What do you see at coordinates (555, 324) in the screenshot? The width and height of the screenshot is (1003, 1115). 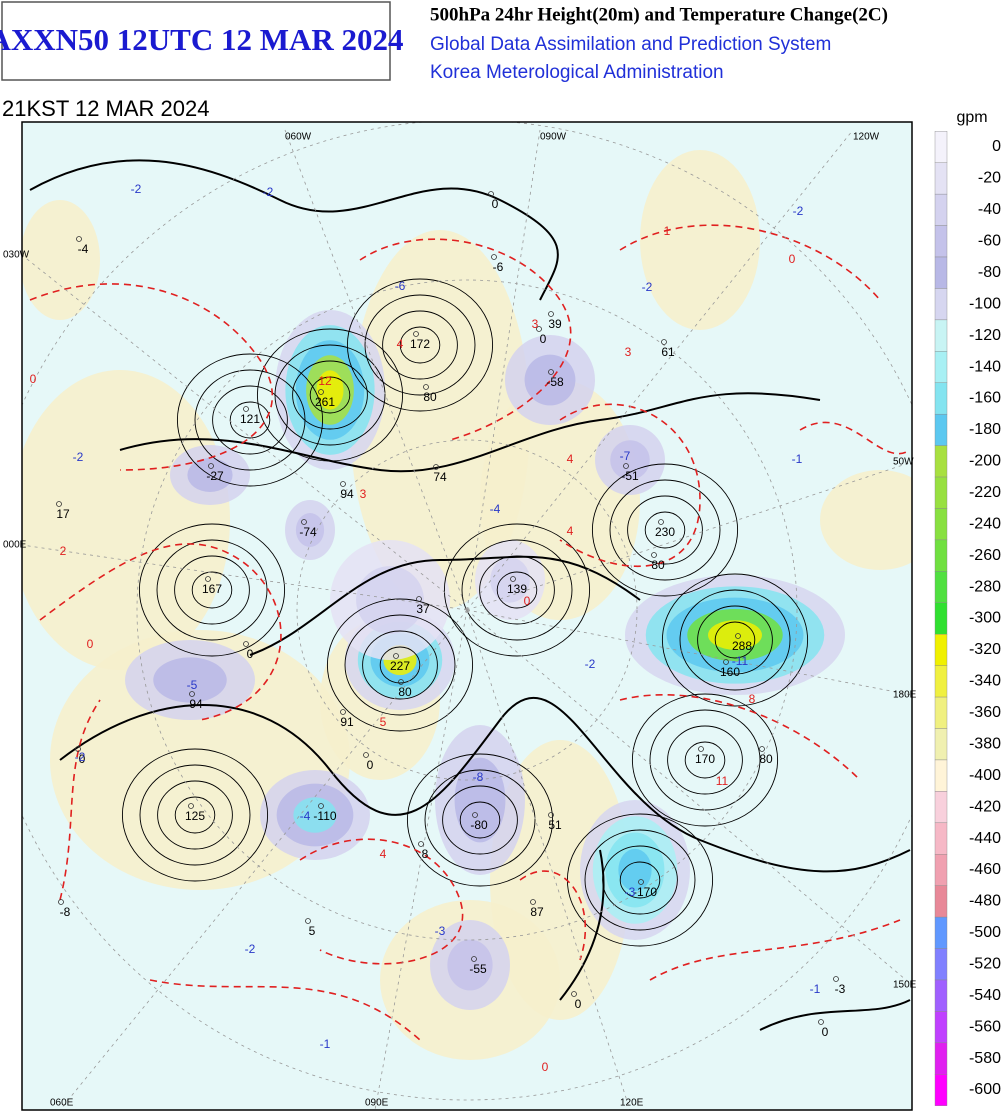 I see `height-change-label: 39` at bounding box center [555, 324].